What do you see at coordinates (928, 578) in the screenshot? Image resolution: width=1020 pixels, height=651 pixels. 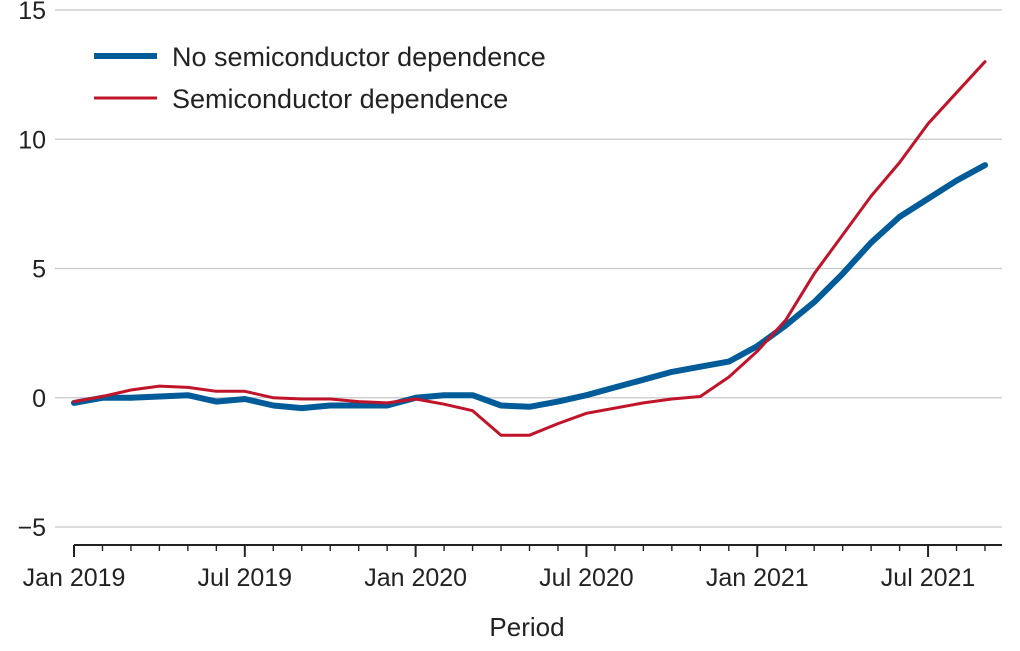 I see `x-tick-label: Jul 2021` at bounding box center [928, 578].